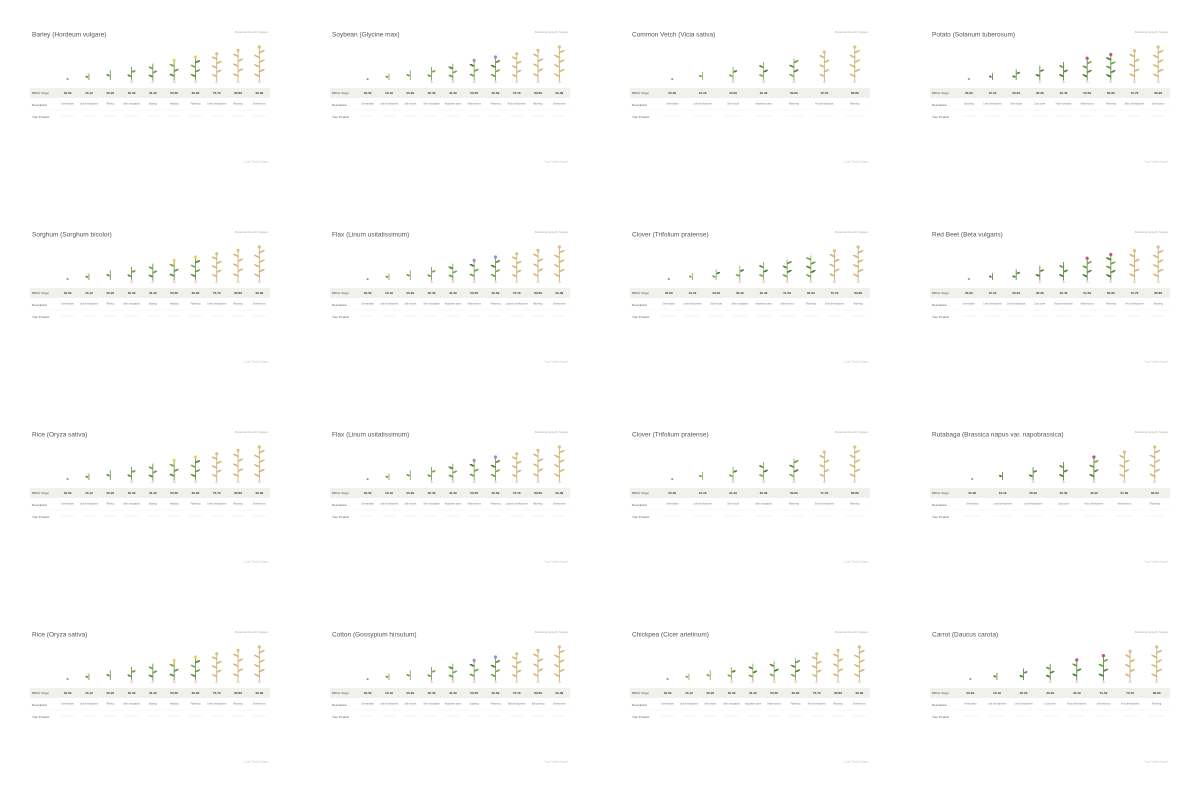 This screenshot has height=805, width=1200. I want to click on stage-description: Leaf development, so click(1033, 504).